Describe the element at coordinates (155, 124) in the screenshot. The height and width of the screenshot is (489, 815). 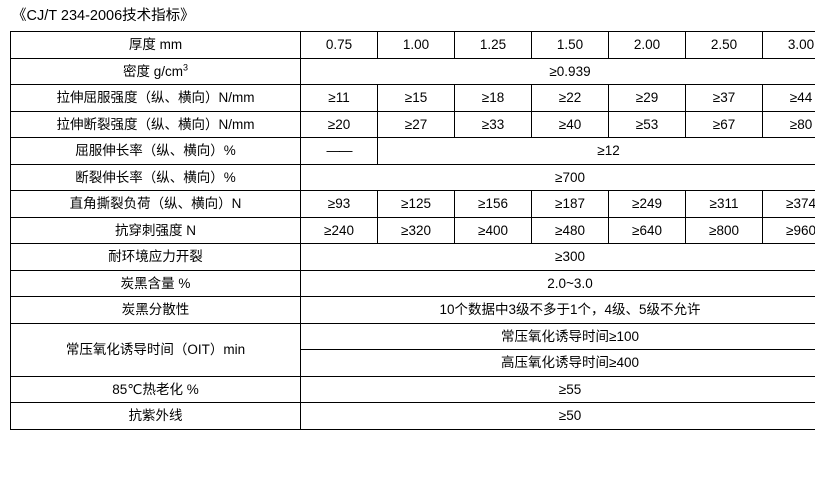
I see `row-label-tensile-break: 拉伸断裂强度（纵、横向）N/mm` at that location.